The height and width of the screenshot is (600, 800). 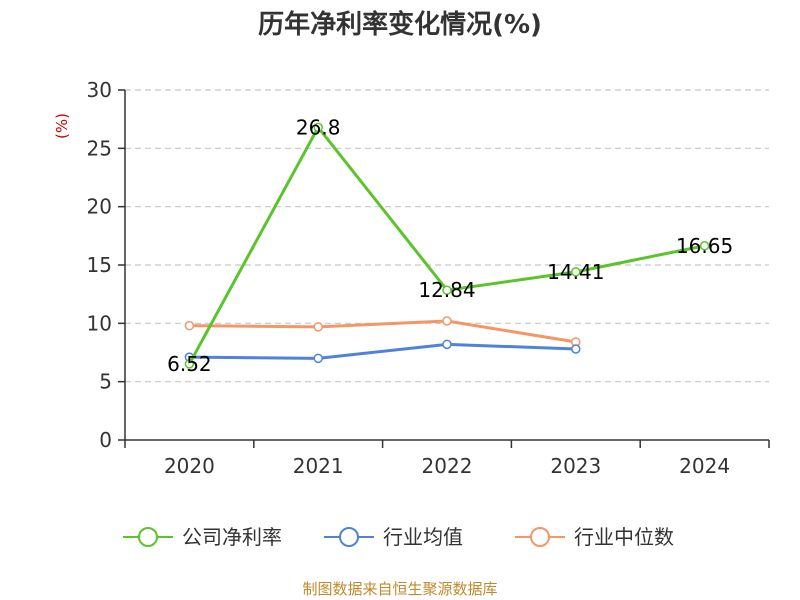 I want to click on legend-item: 行业中位数, so click(x=594, y=537).